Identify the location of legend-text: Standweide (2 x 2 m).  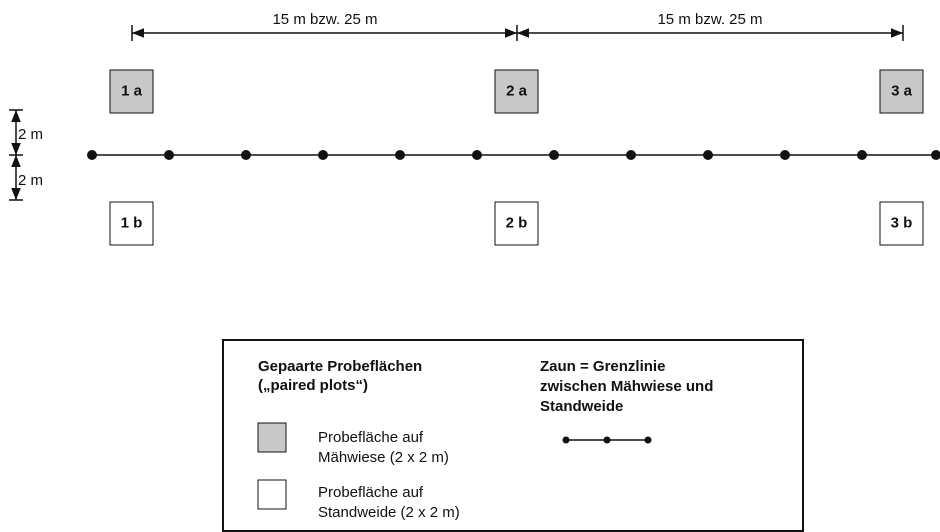
(389, 512).